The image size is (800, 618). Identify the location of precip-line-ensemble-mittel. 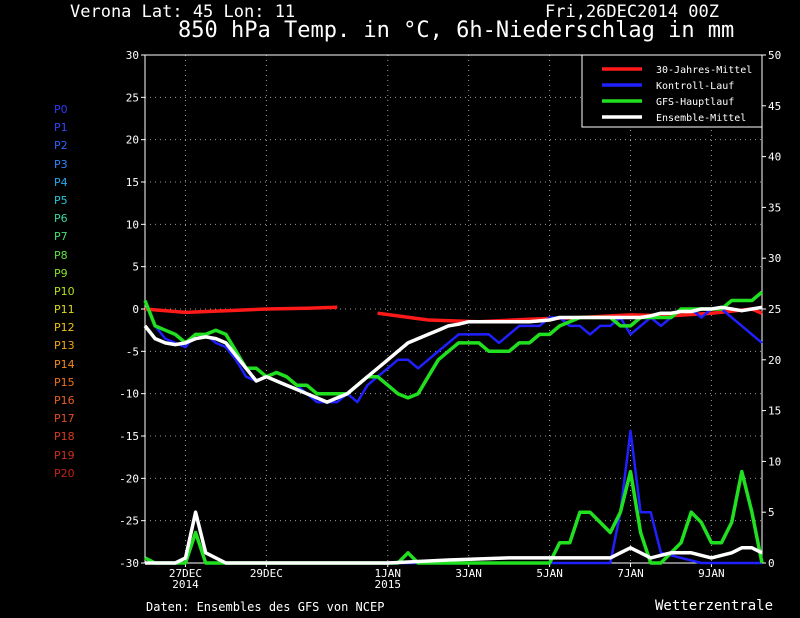
(454, 537).